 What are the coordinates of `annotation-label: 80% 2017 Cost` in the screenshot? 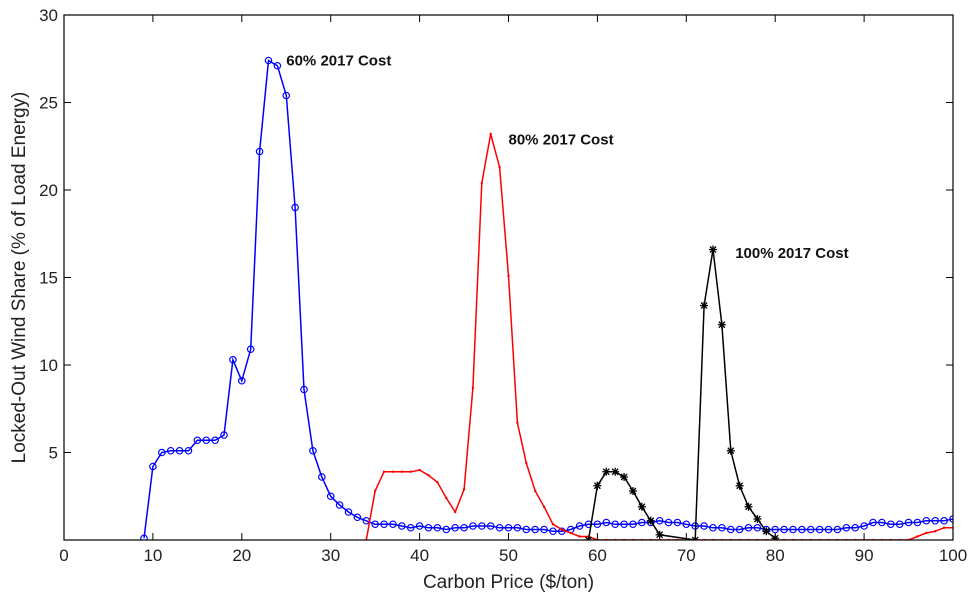 It's located at (561, 139).